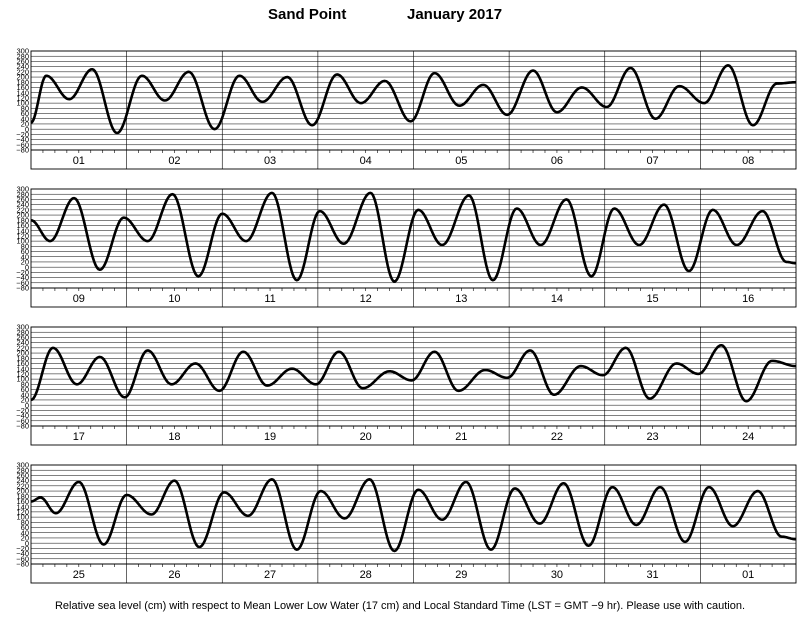  Describe the element at coordinates (557, 161) in the screenshot. I see `day-label: 06` at that location.